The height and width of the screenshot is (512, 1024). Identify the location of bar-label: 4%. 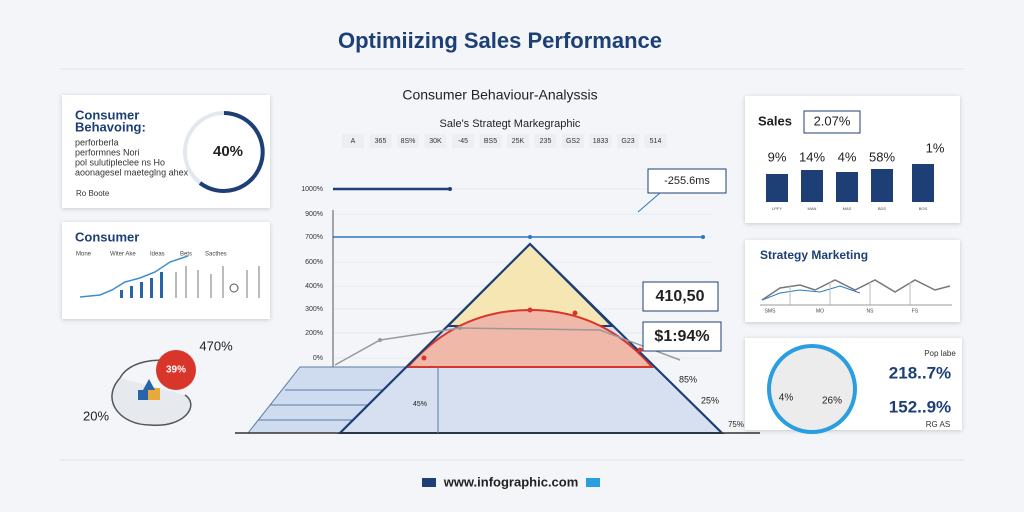
(847, 156).